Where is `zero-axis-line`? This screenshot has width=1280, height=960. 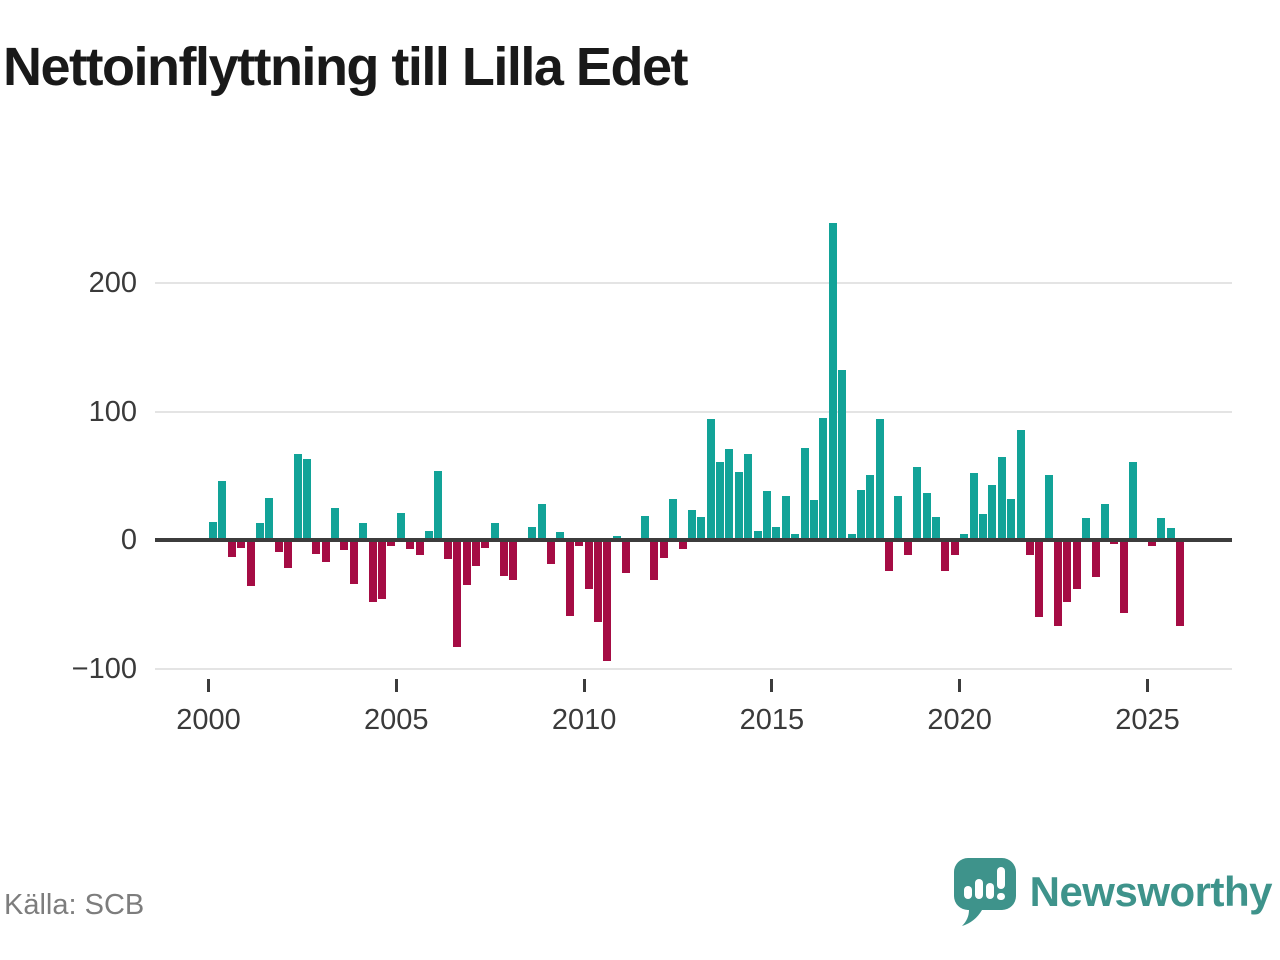 zero-axis-line is located at coordinates (693, 540).